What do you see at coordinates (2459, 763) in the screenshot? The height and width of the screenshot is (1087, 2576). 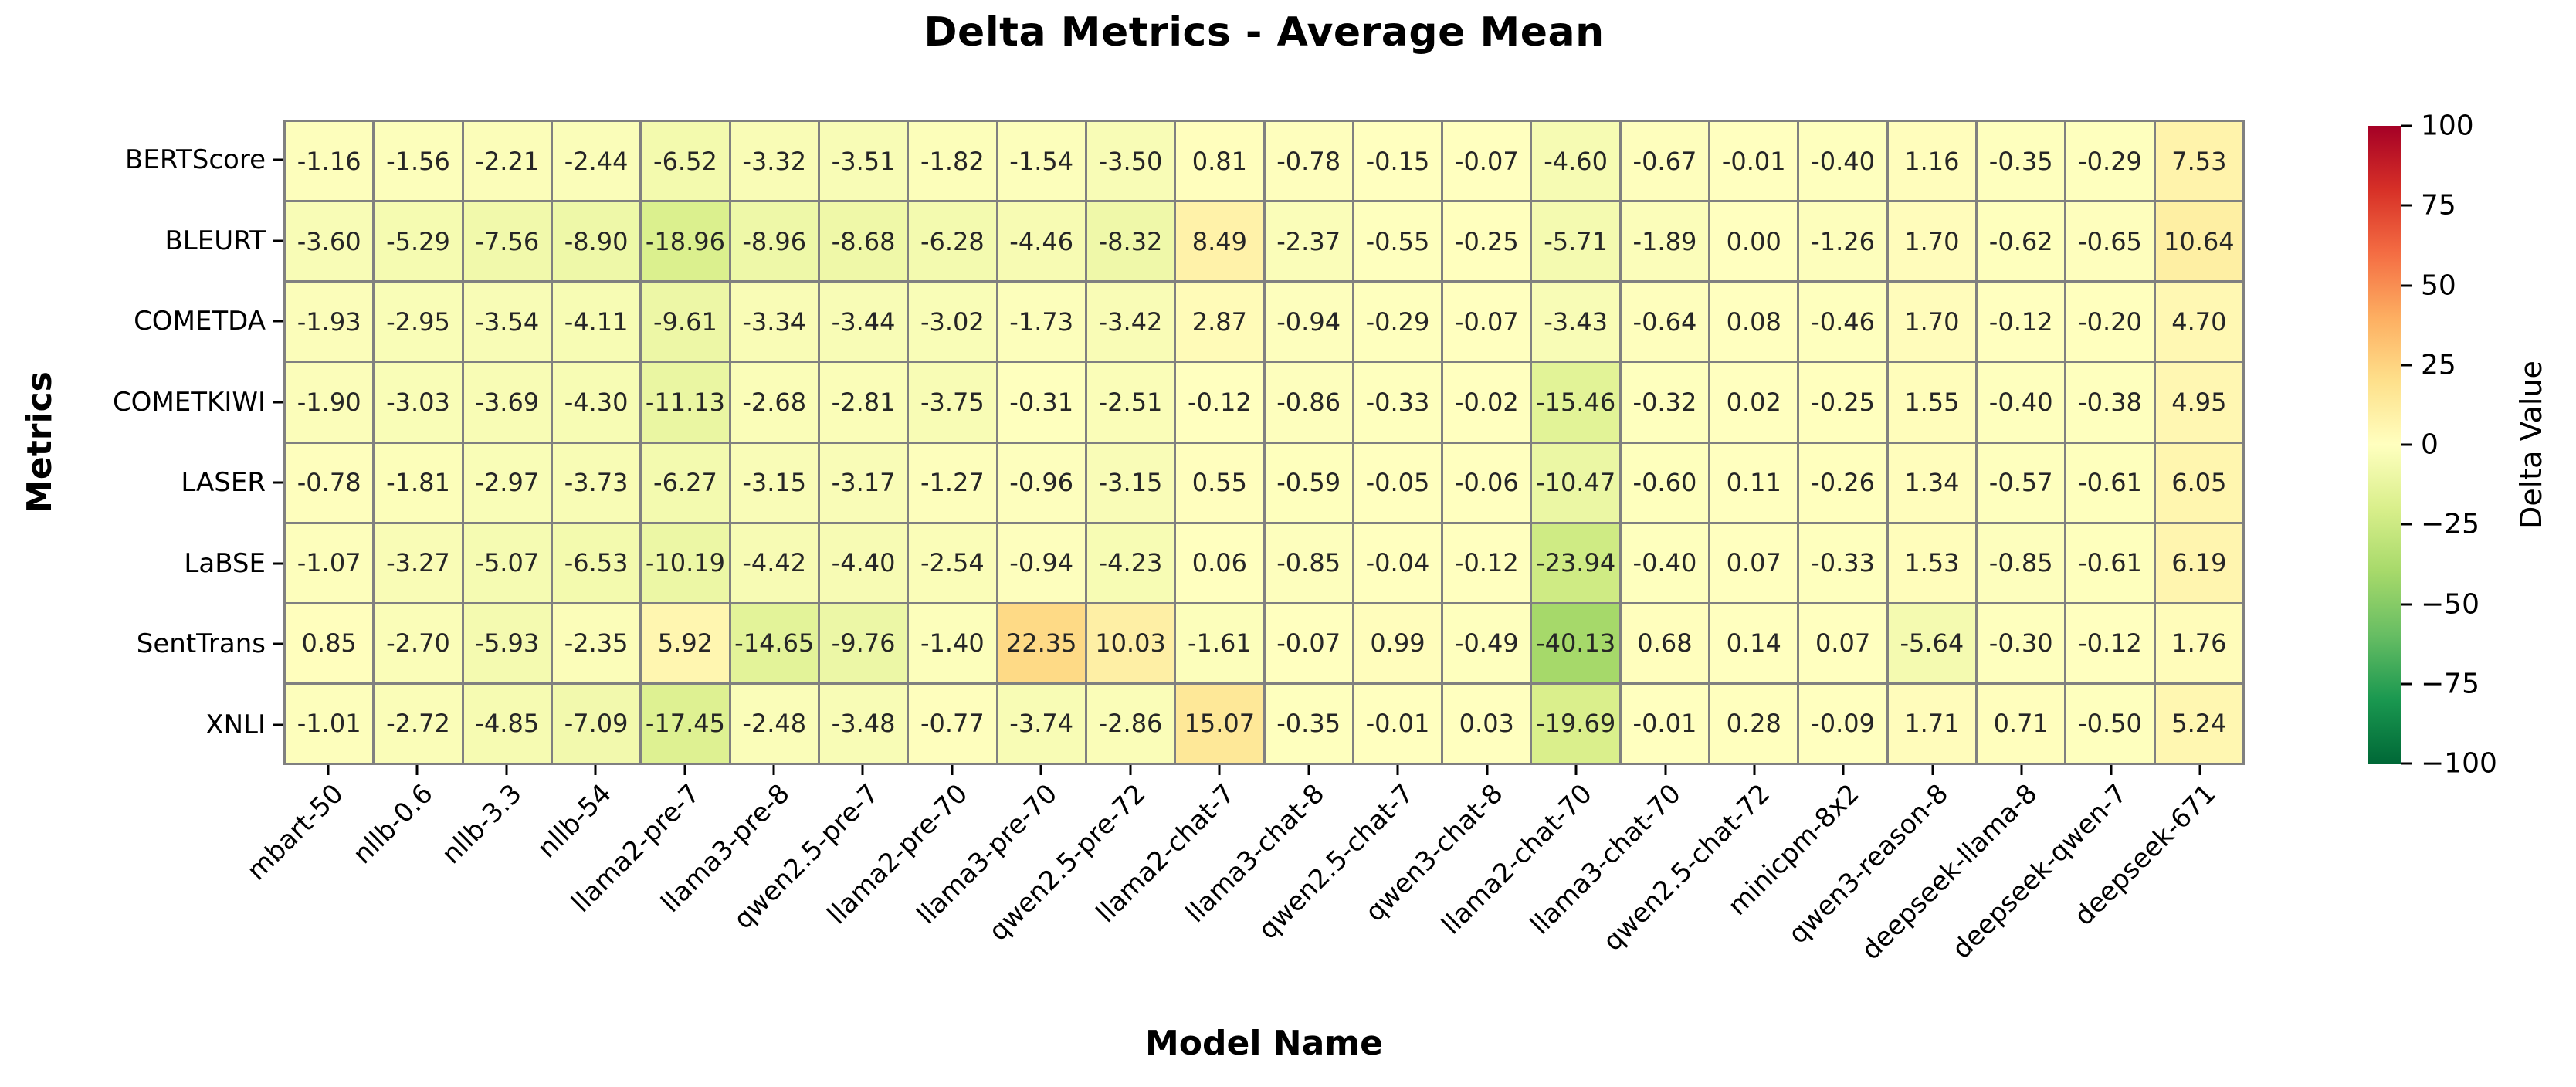 I see `colorbar-tick-label: −100` at bounding box center [2459, 763].